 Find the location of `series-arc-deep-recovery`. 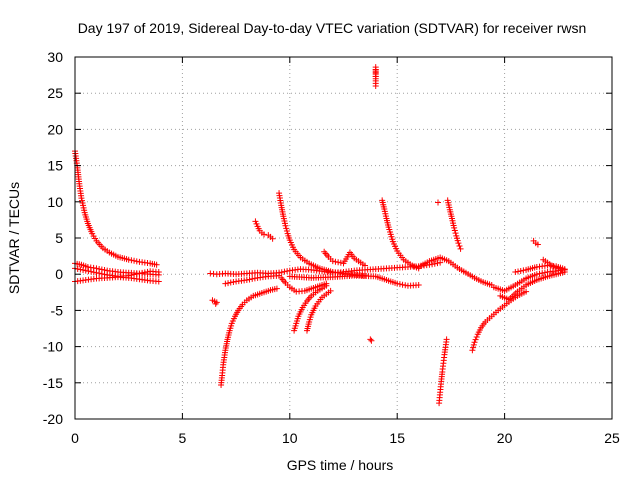

series-arc-deep-recovery is located at coordinates (249, 336).